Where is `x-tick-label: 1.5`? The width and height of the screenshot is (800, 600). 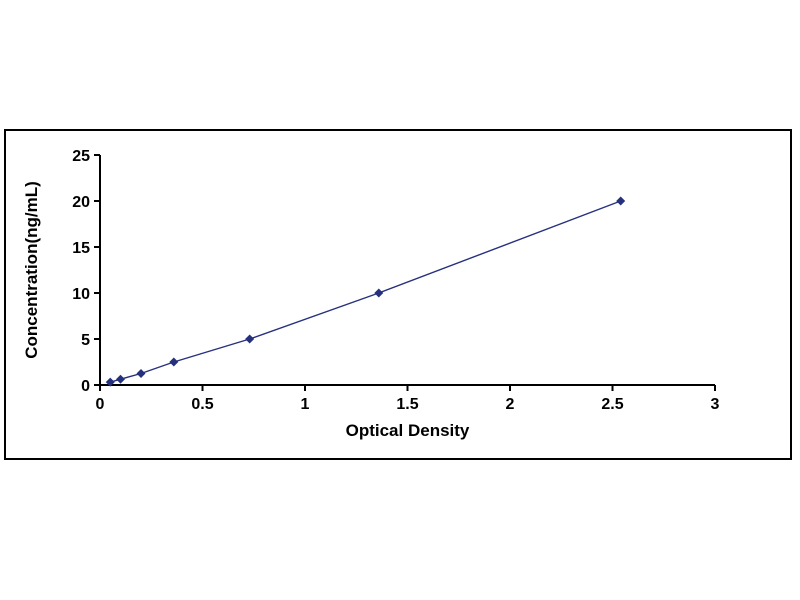 x-tick-label: 1.5 is located at coordinates (407, 404).